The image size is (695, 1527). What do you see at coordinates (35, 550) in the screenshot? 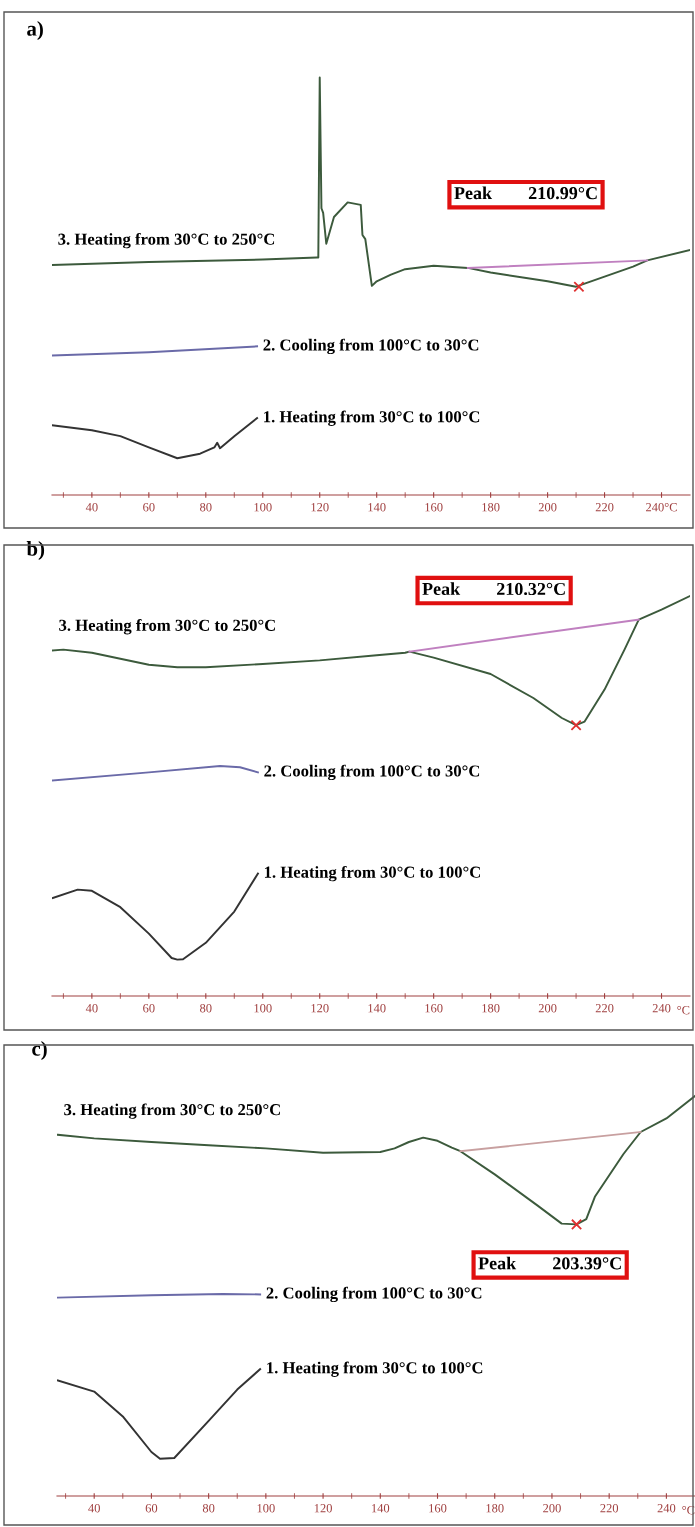
I see `chart-title: b)` at bounding box center [35, 550].